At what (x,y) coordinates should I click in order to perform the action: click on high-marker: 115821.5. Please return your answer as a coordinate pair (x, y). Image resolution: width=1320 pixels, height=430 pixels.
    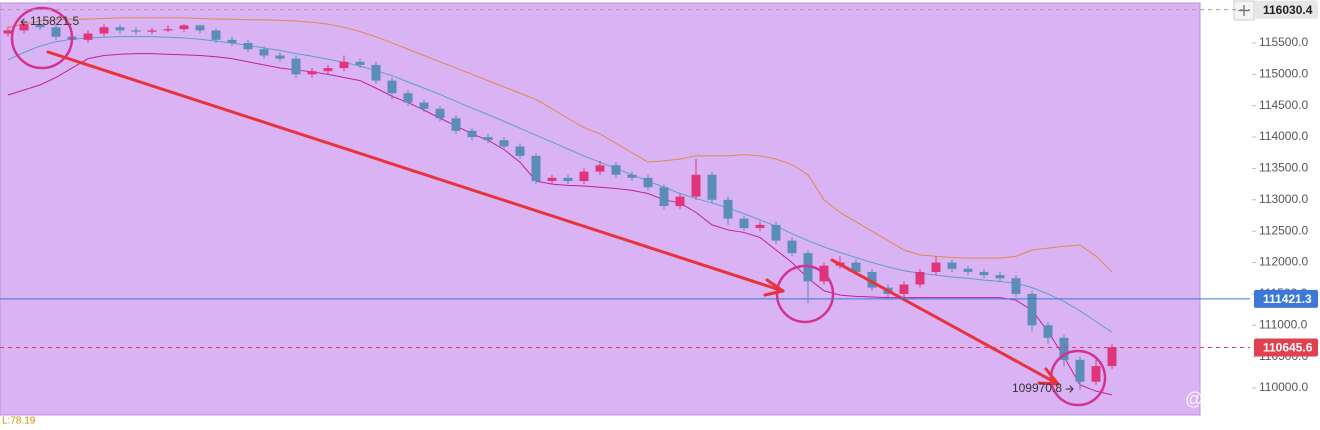
    Looking at the image, I should click on (54, 21).